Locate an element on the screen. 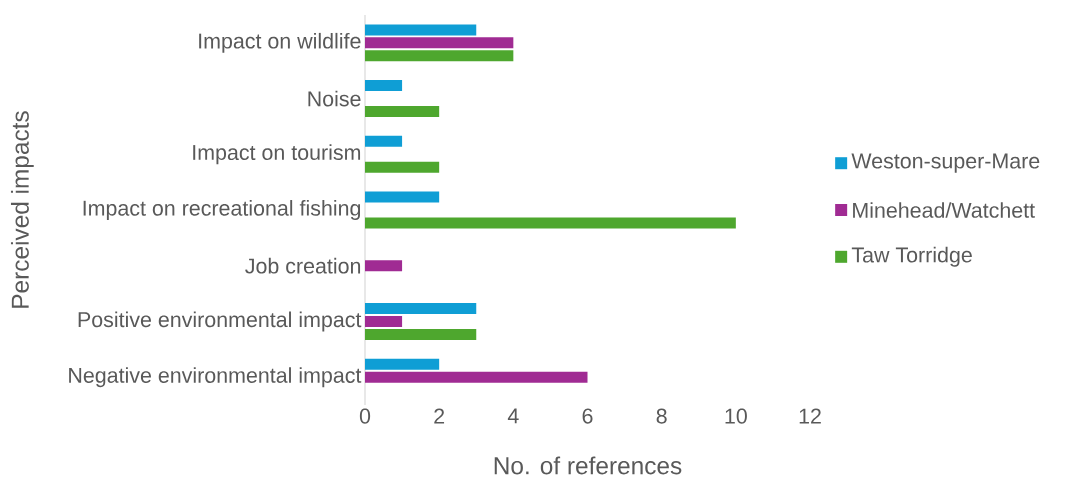  y-tick-label: Positive environmental impact is located at coordinates (220, 321).